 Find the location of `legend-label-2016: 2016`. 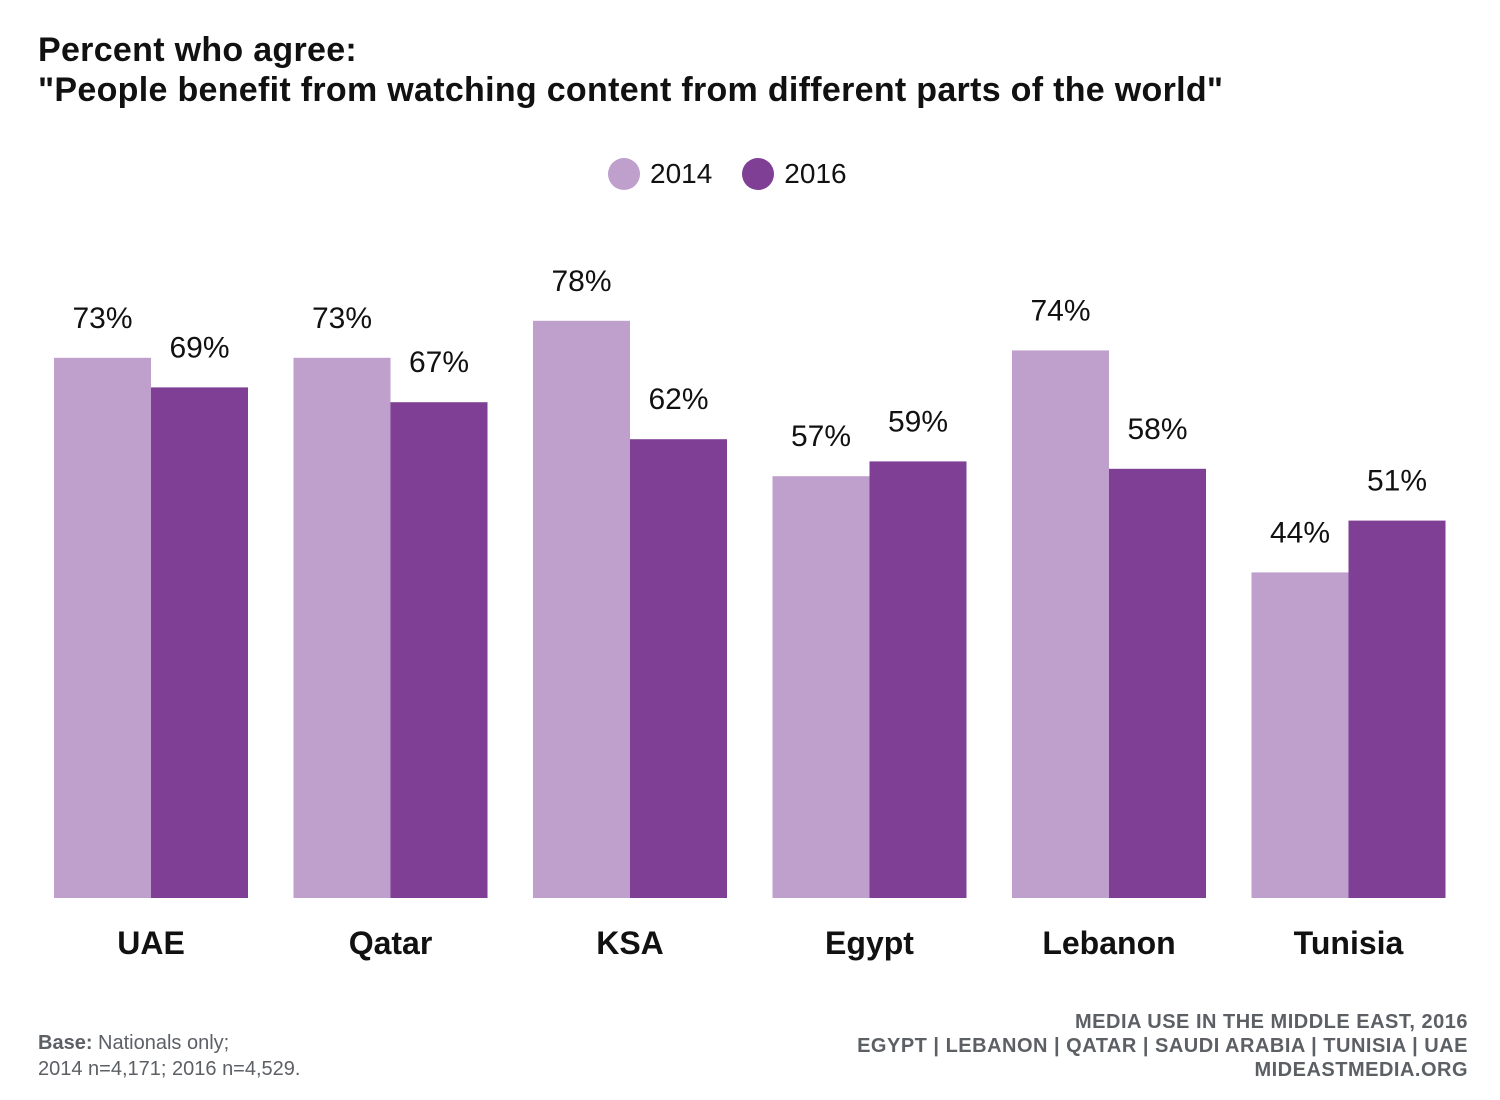

legend-label-2016: 2016 is located at coordinates (815, 173).